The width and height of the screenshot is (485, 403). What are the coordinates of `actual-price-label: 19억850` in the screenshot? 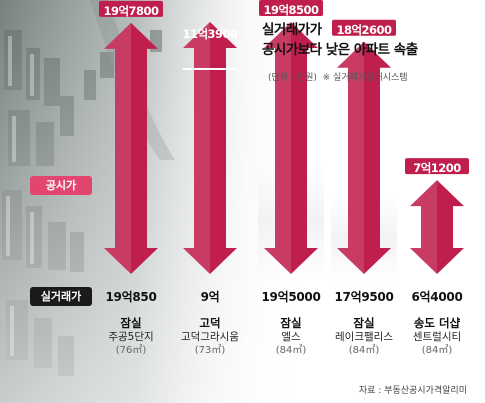 It's located at (131, 297).